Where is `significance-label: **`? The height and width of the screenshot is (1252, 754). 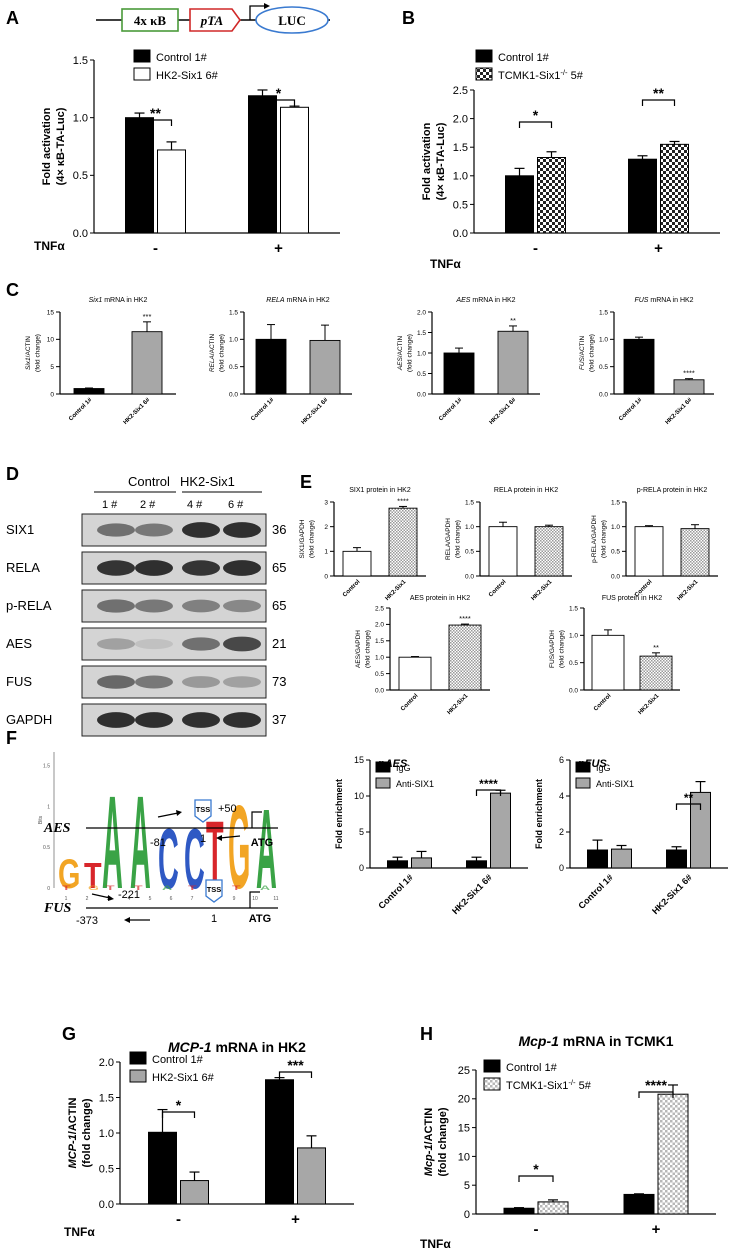 significance-label: ** is located at coordinates (689, 798).